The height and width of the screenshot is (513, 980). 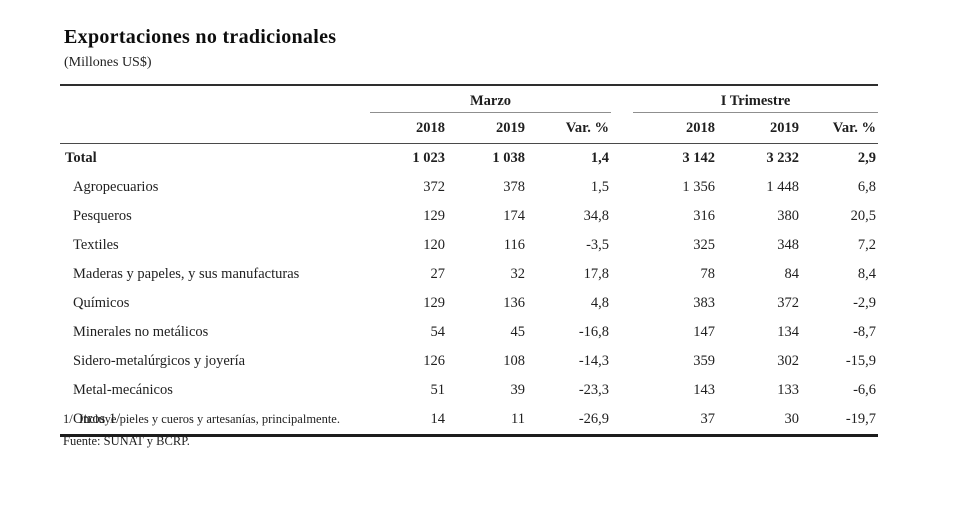 What do you see at coordinates (438, 390) in the screenshot?
I see `cell-value: 51` at bounding box center [438, 390].